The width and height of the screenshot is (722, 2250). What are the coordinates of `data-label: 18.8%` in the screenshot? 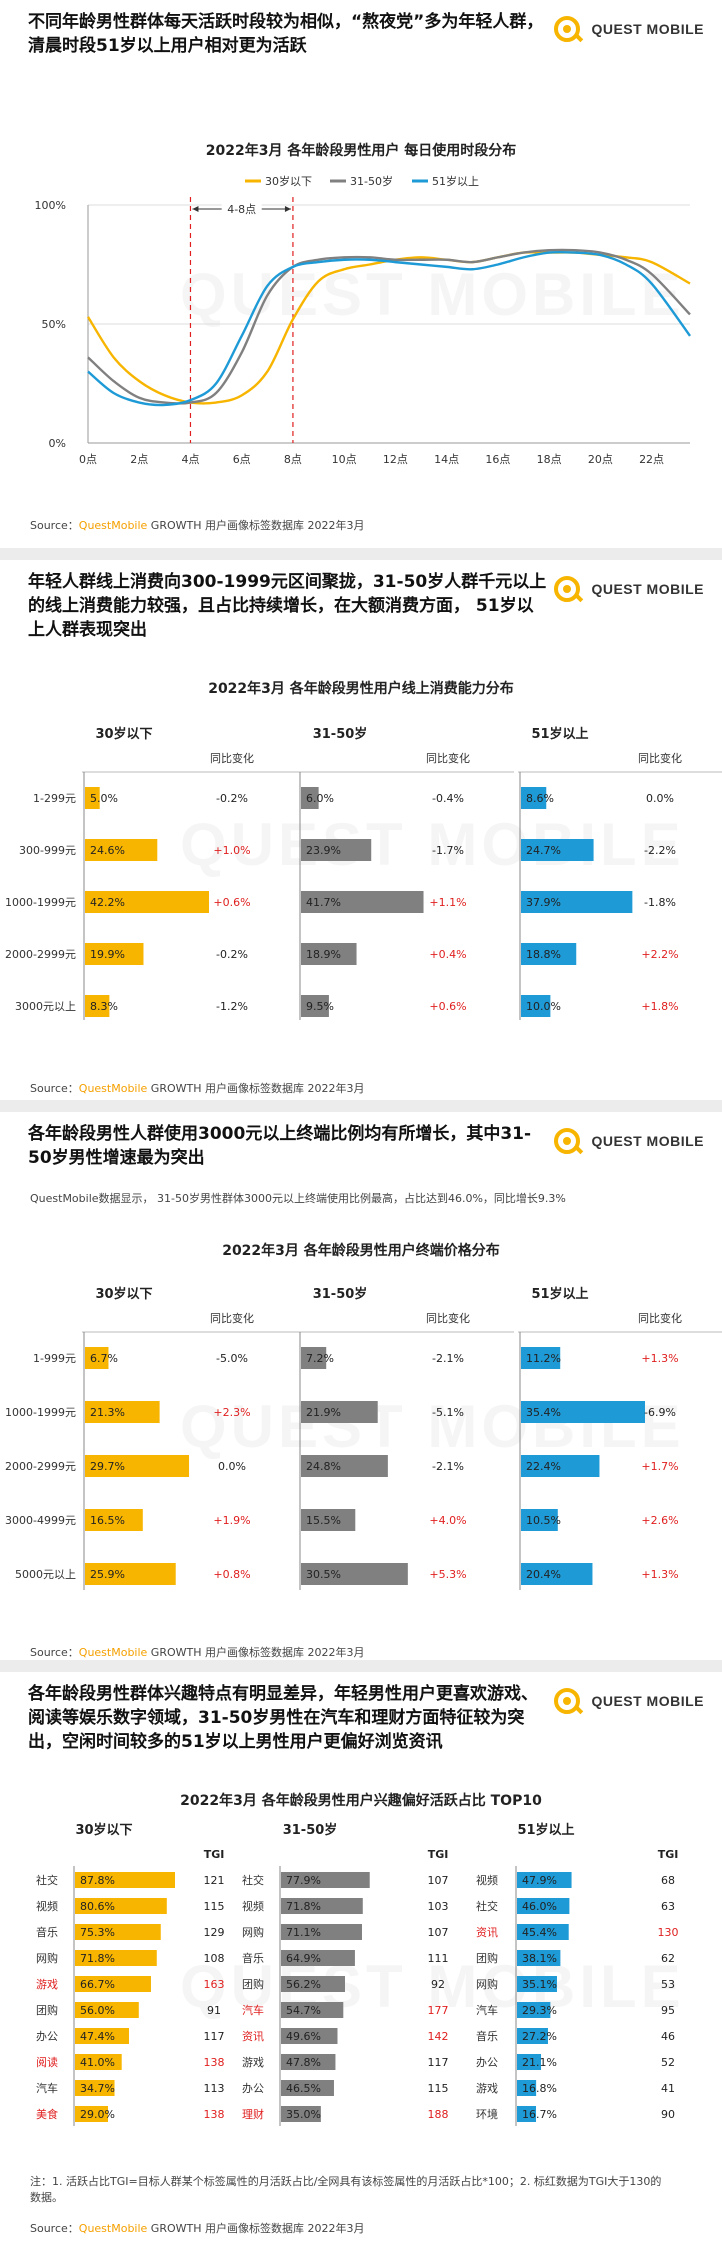 It's located at (543, 954).